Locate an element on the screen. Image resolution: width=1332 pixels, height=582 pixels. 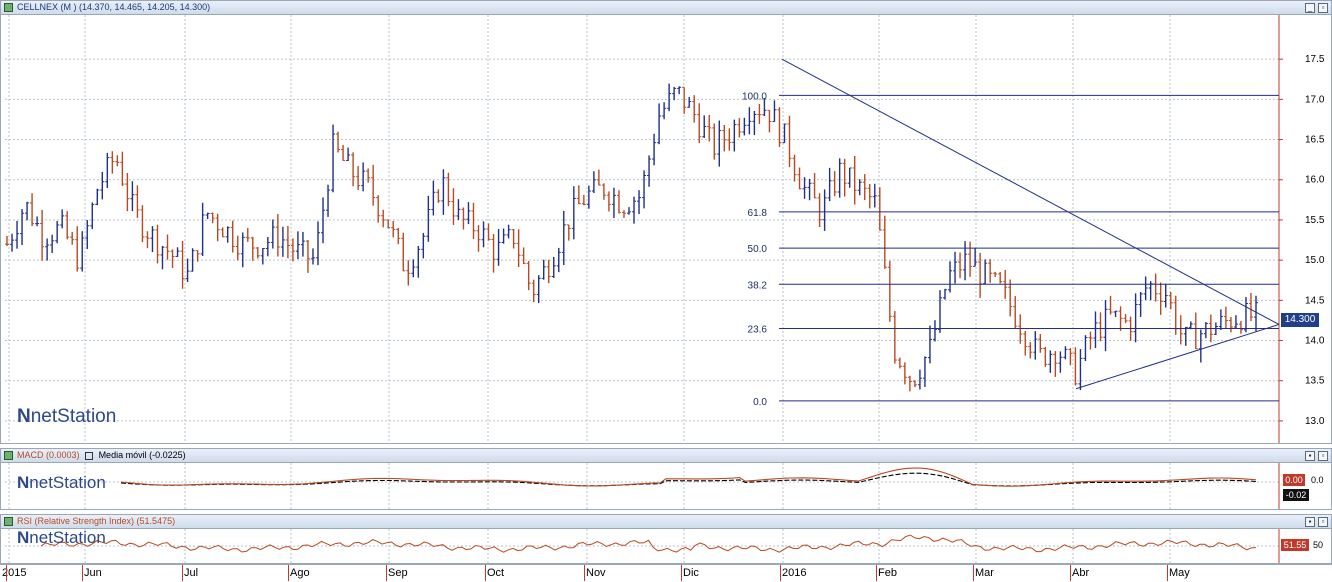
maximize-button: ▫ is located at coordinates (1323, 8).